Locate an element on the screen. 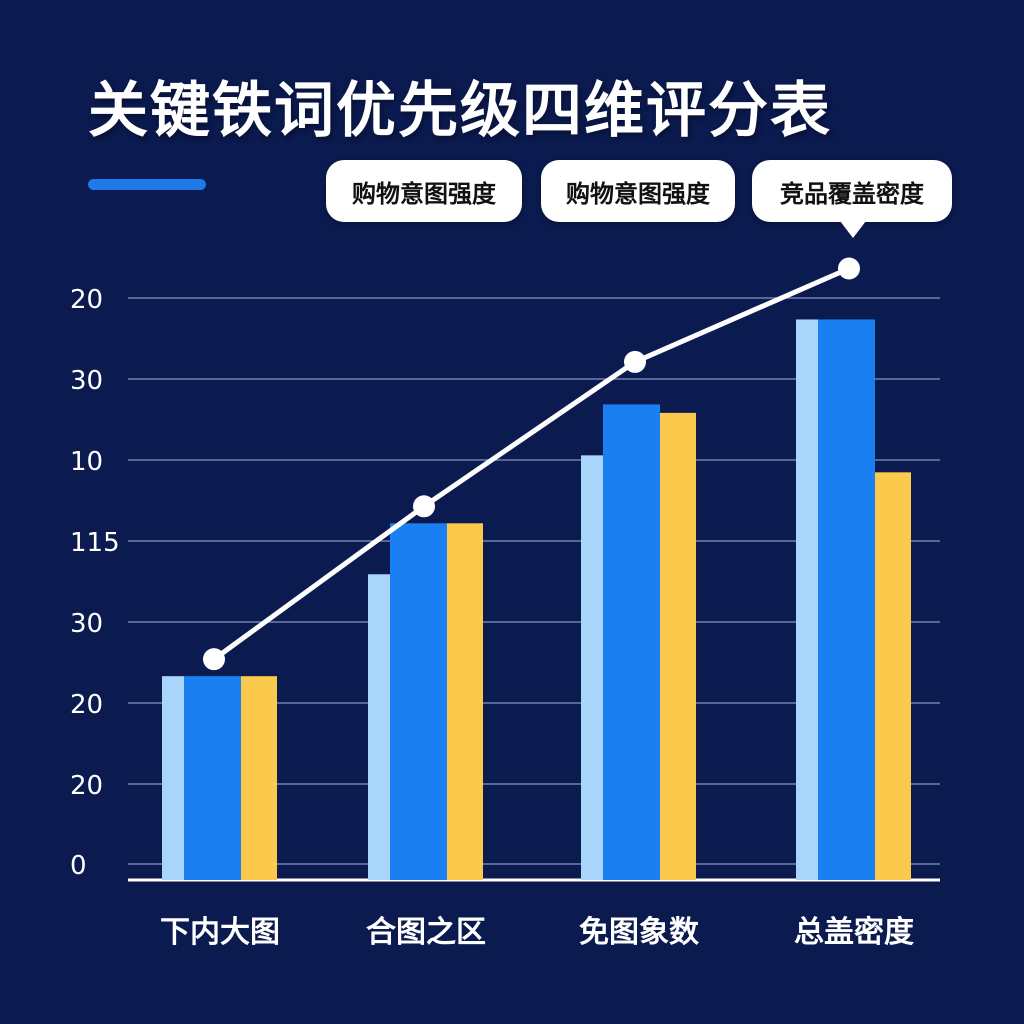  y-tick-label: 10 is located at coordinates (86, 462).